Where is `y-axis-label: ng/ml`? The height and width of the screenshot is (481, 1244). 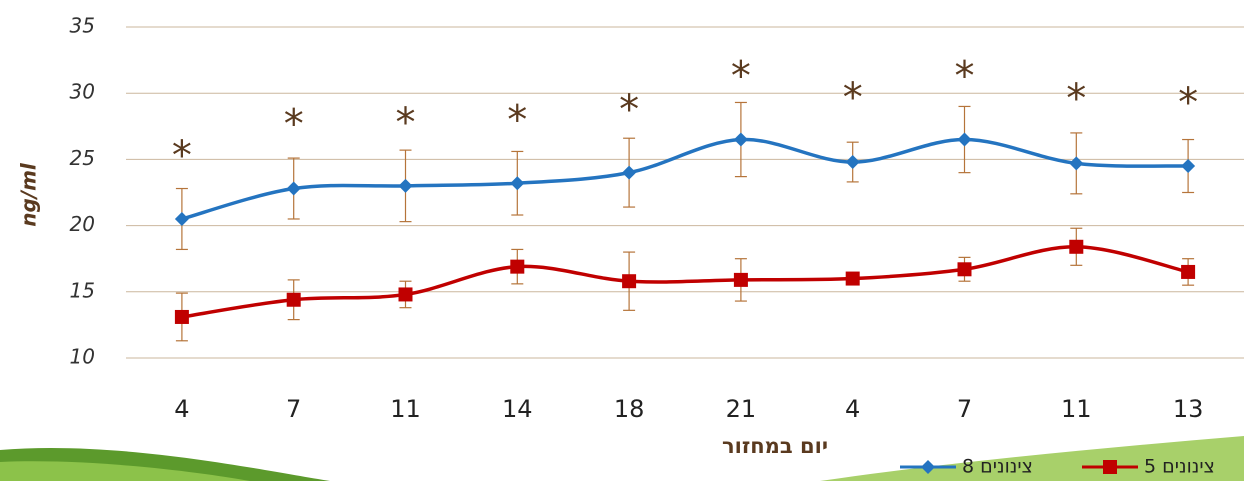 y-axis-label: ng/ml is located at coordinates (29, 194).